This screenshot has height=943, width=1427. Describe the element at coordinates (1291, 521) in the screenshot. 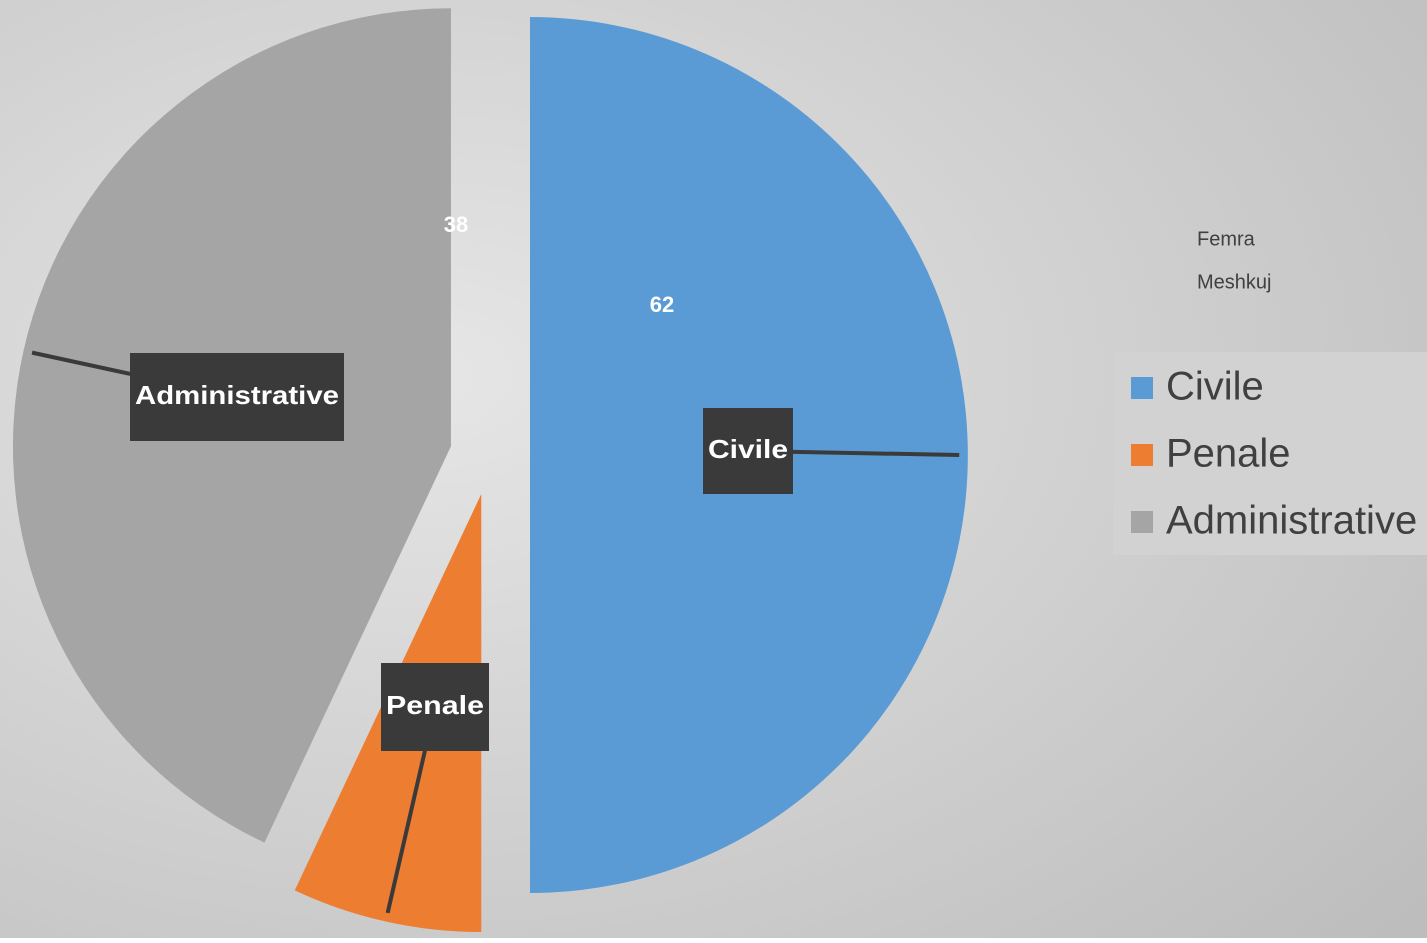

I see `legend-label: Administrative` at that location.